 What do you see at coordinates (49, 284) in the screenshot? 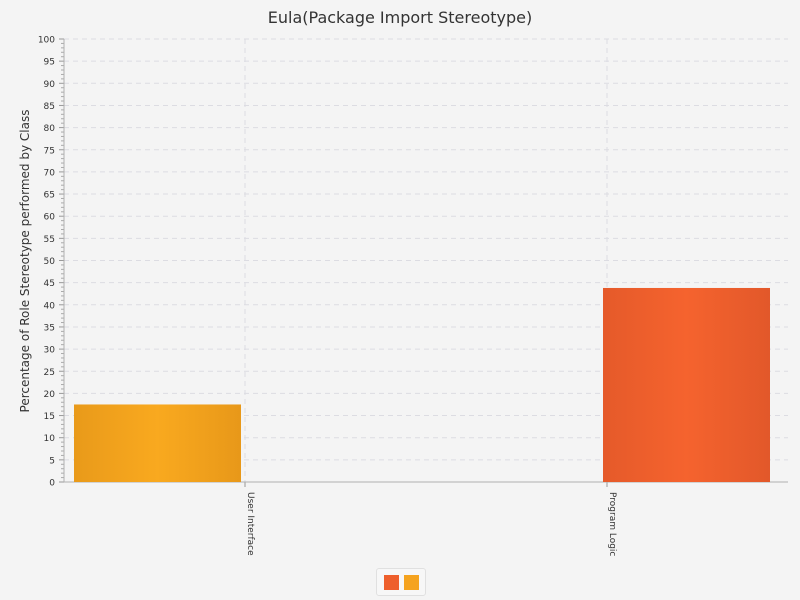
I see `y-tick-label: 45` at bounding box center [49, 284].